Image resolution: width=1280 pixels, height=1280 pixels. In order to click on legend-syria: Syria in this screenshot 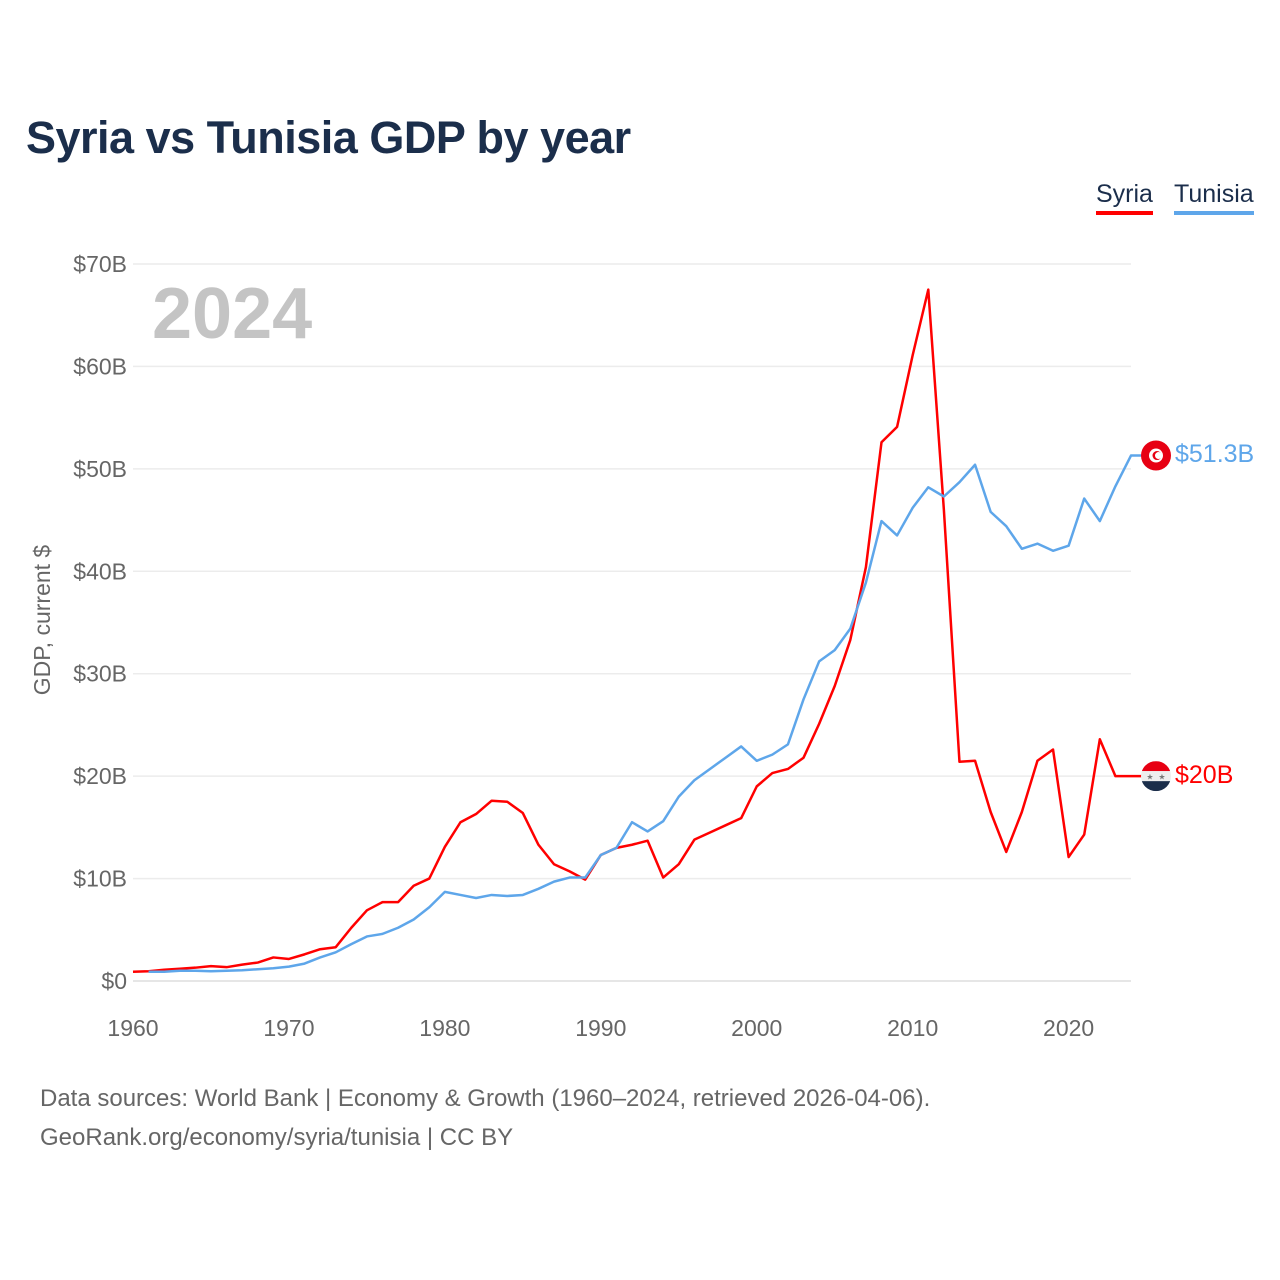, I will do `click(1124, 197)`.